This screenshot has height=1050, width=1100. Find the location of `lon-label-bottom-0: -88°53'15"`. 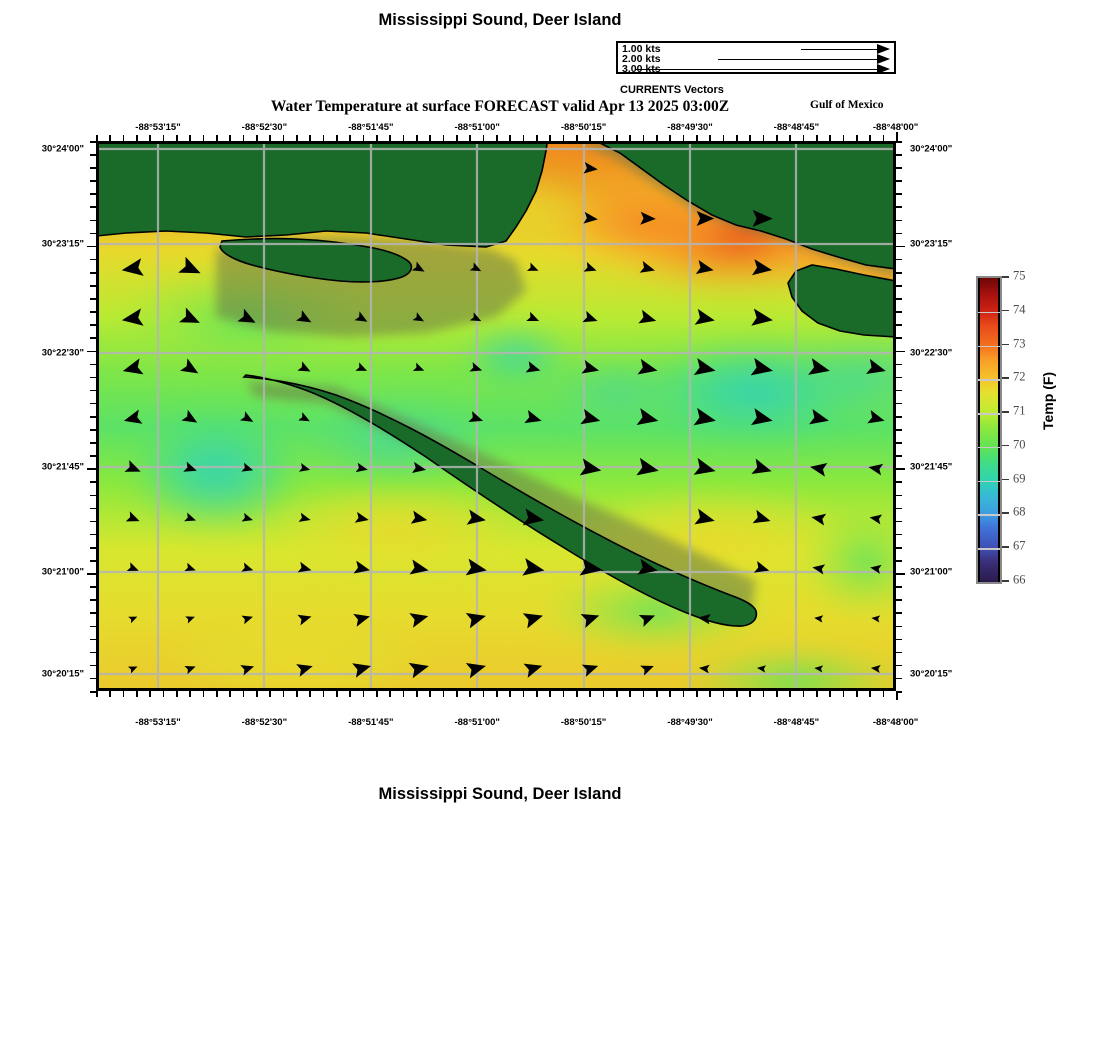

lon-label-bottom-0: -88°53'15" is located at coordinates (158, 722).